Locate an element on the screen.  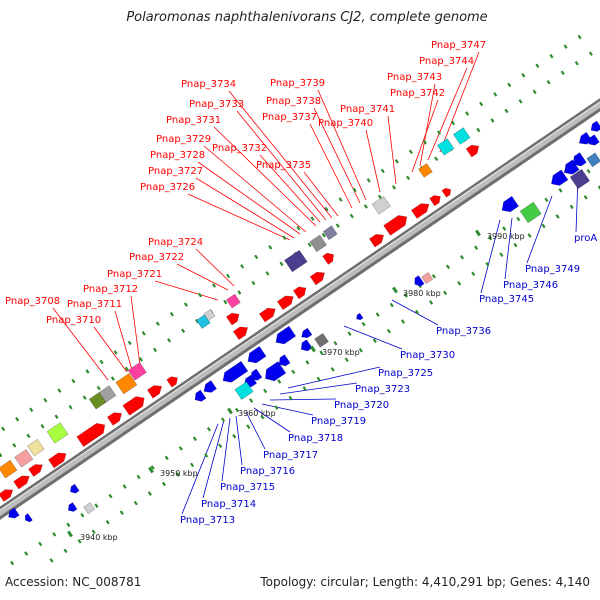
forward-gene-label: Pnap_3729 is located at coordinates (183, 139).